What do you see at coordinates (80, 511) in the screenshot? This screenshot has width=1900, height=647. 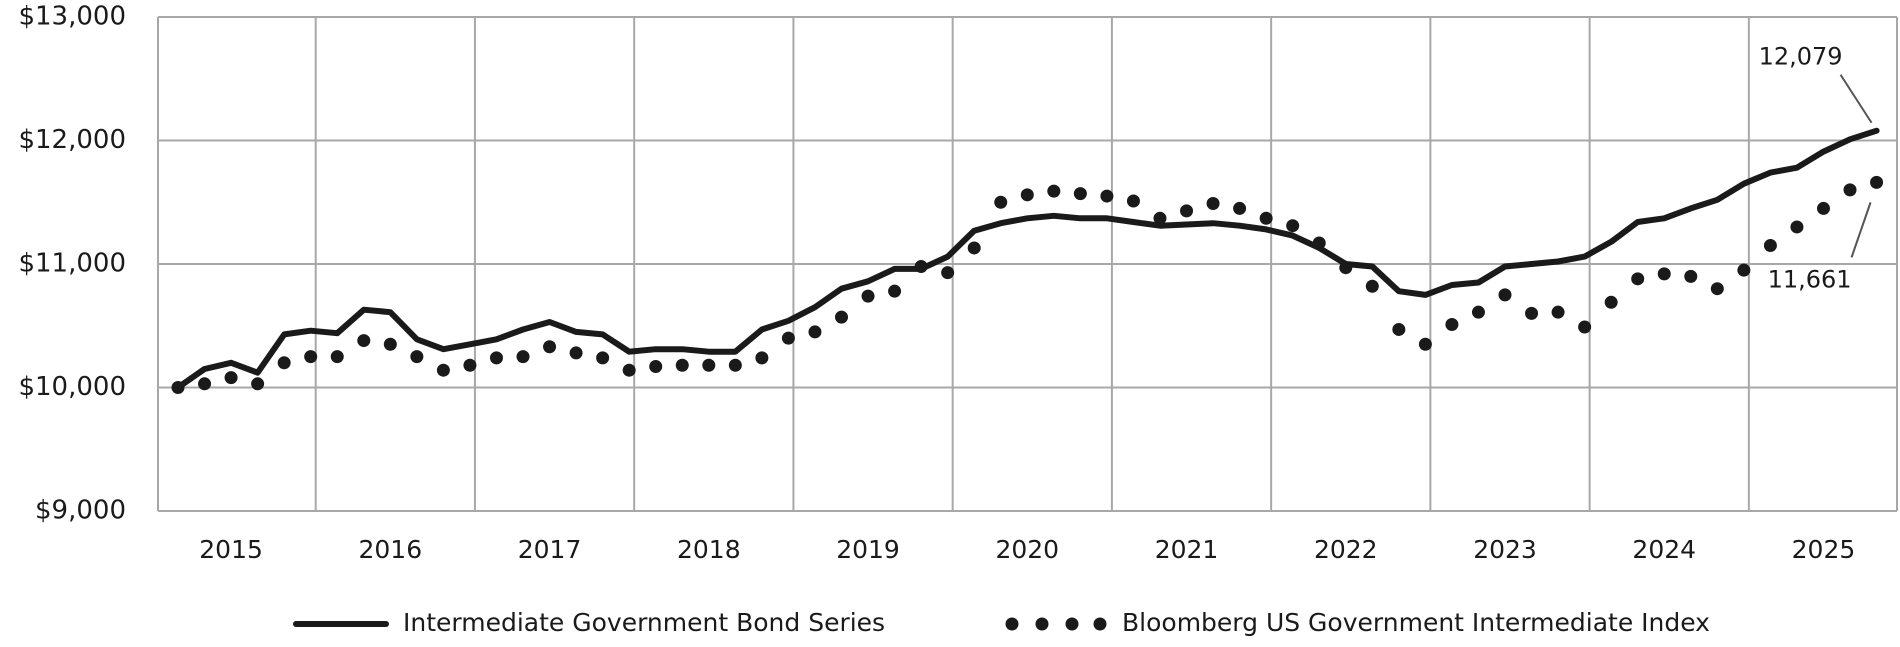 I see `y-tick-label: $9,000` at bounding box center [80, 511].